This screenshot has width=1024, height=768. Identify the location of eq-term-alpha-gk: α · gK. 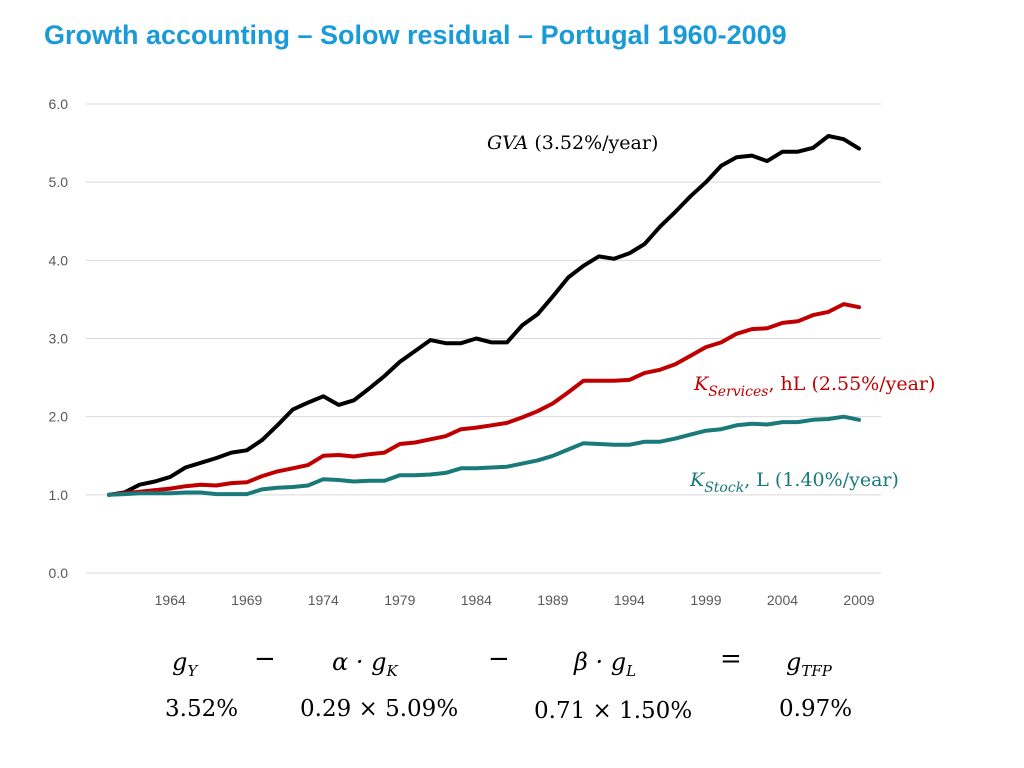
(365, 664).